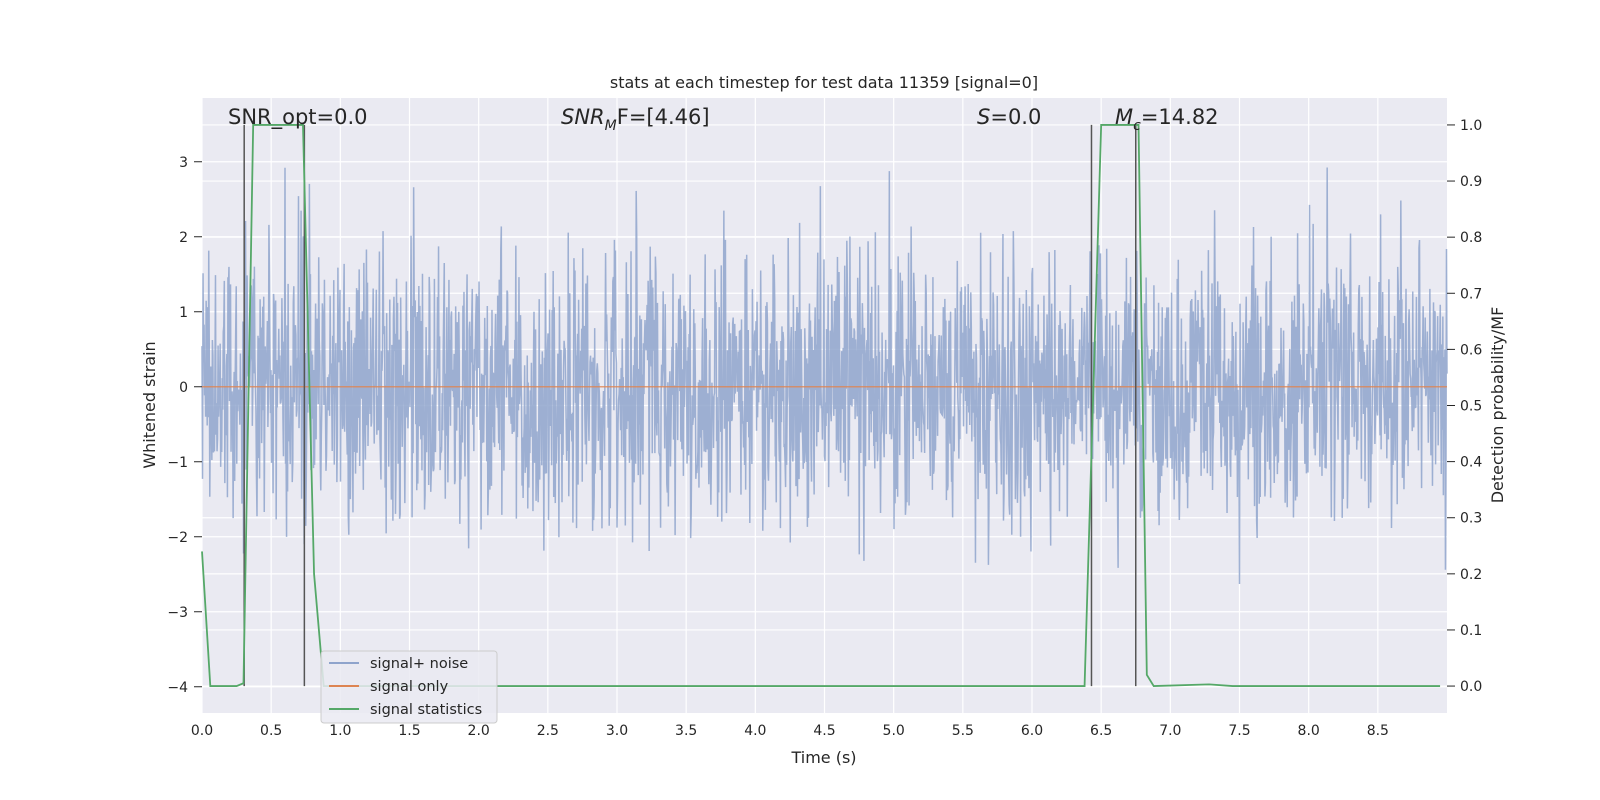 This screenshot has height=800, width=1600. I want to click on y-right-tick-label: 0.8, so click(1471, 238).